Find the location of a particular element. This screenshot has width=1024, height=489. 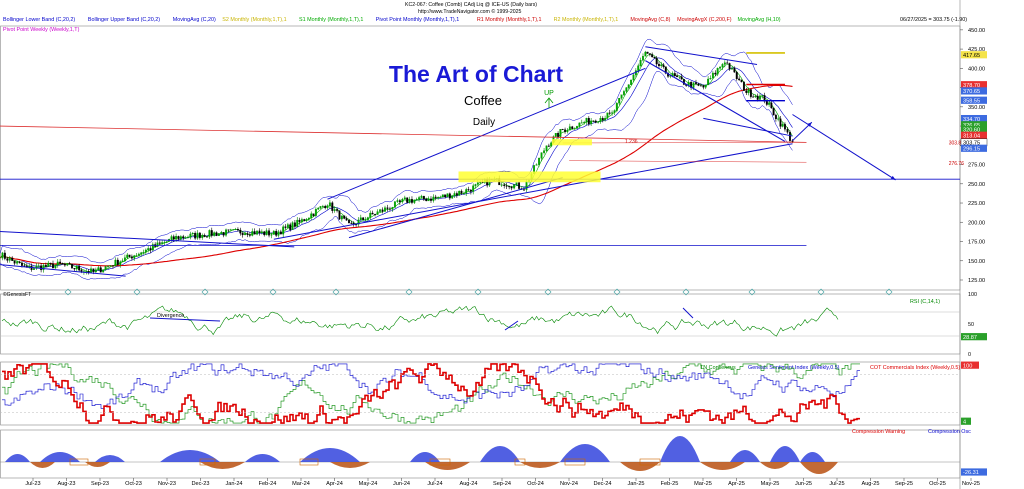

price-tag: 334.70 is located at coordinates (971, 120).